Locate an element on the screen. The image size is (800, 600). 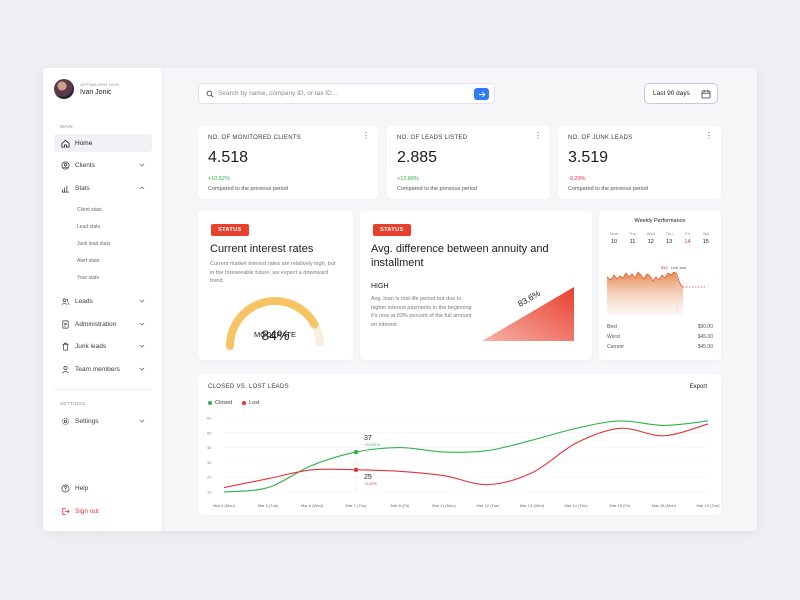
week-day: Sat 15 is located at coordinates (706, 238).